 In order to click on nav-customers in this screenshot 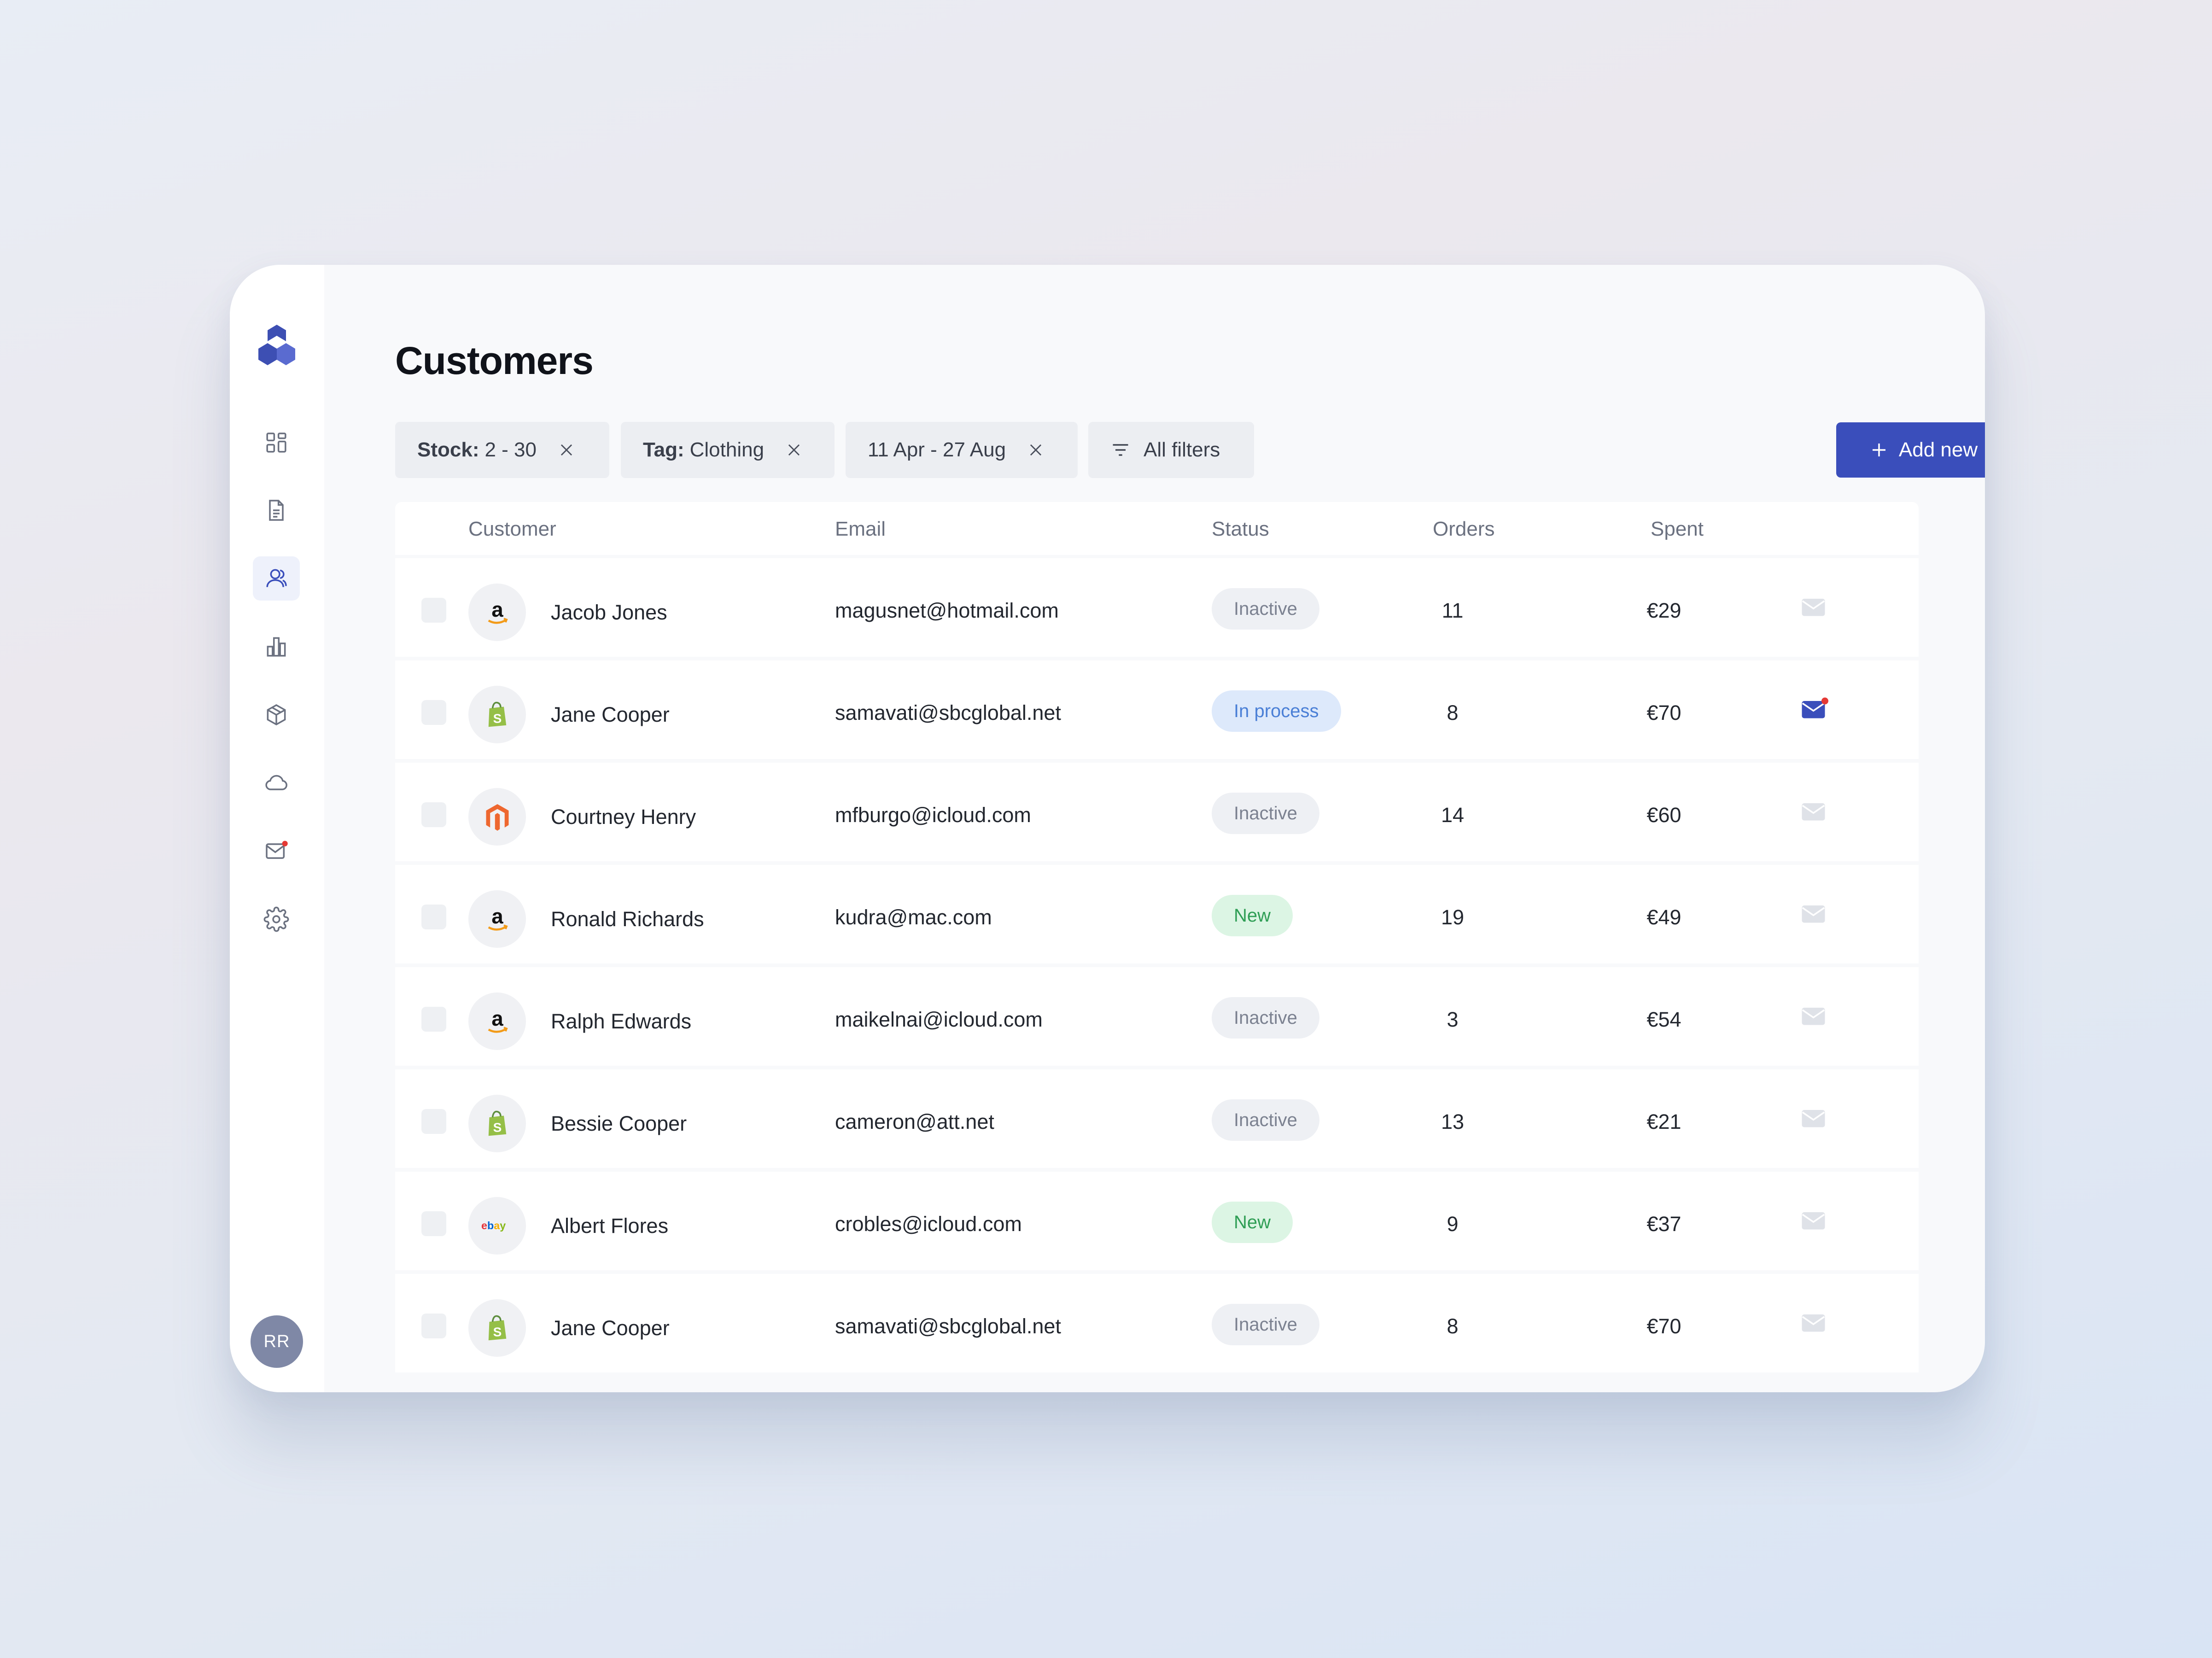, I will do `click(276, 578)`.